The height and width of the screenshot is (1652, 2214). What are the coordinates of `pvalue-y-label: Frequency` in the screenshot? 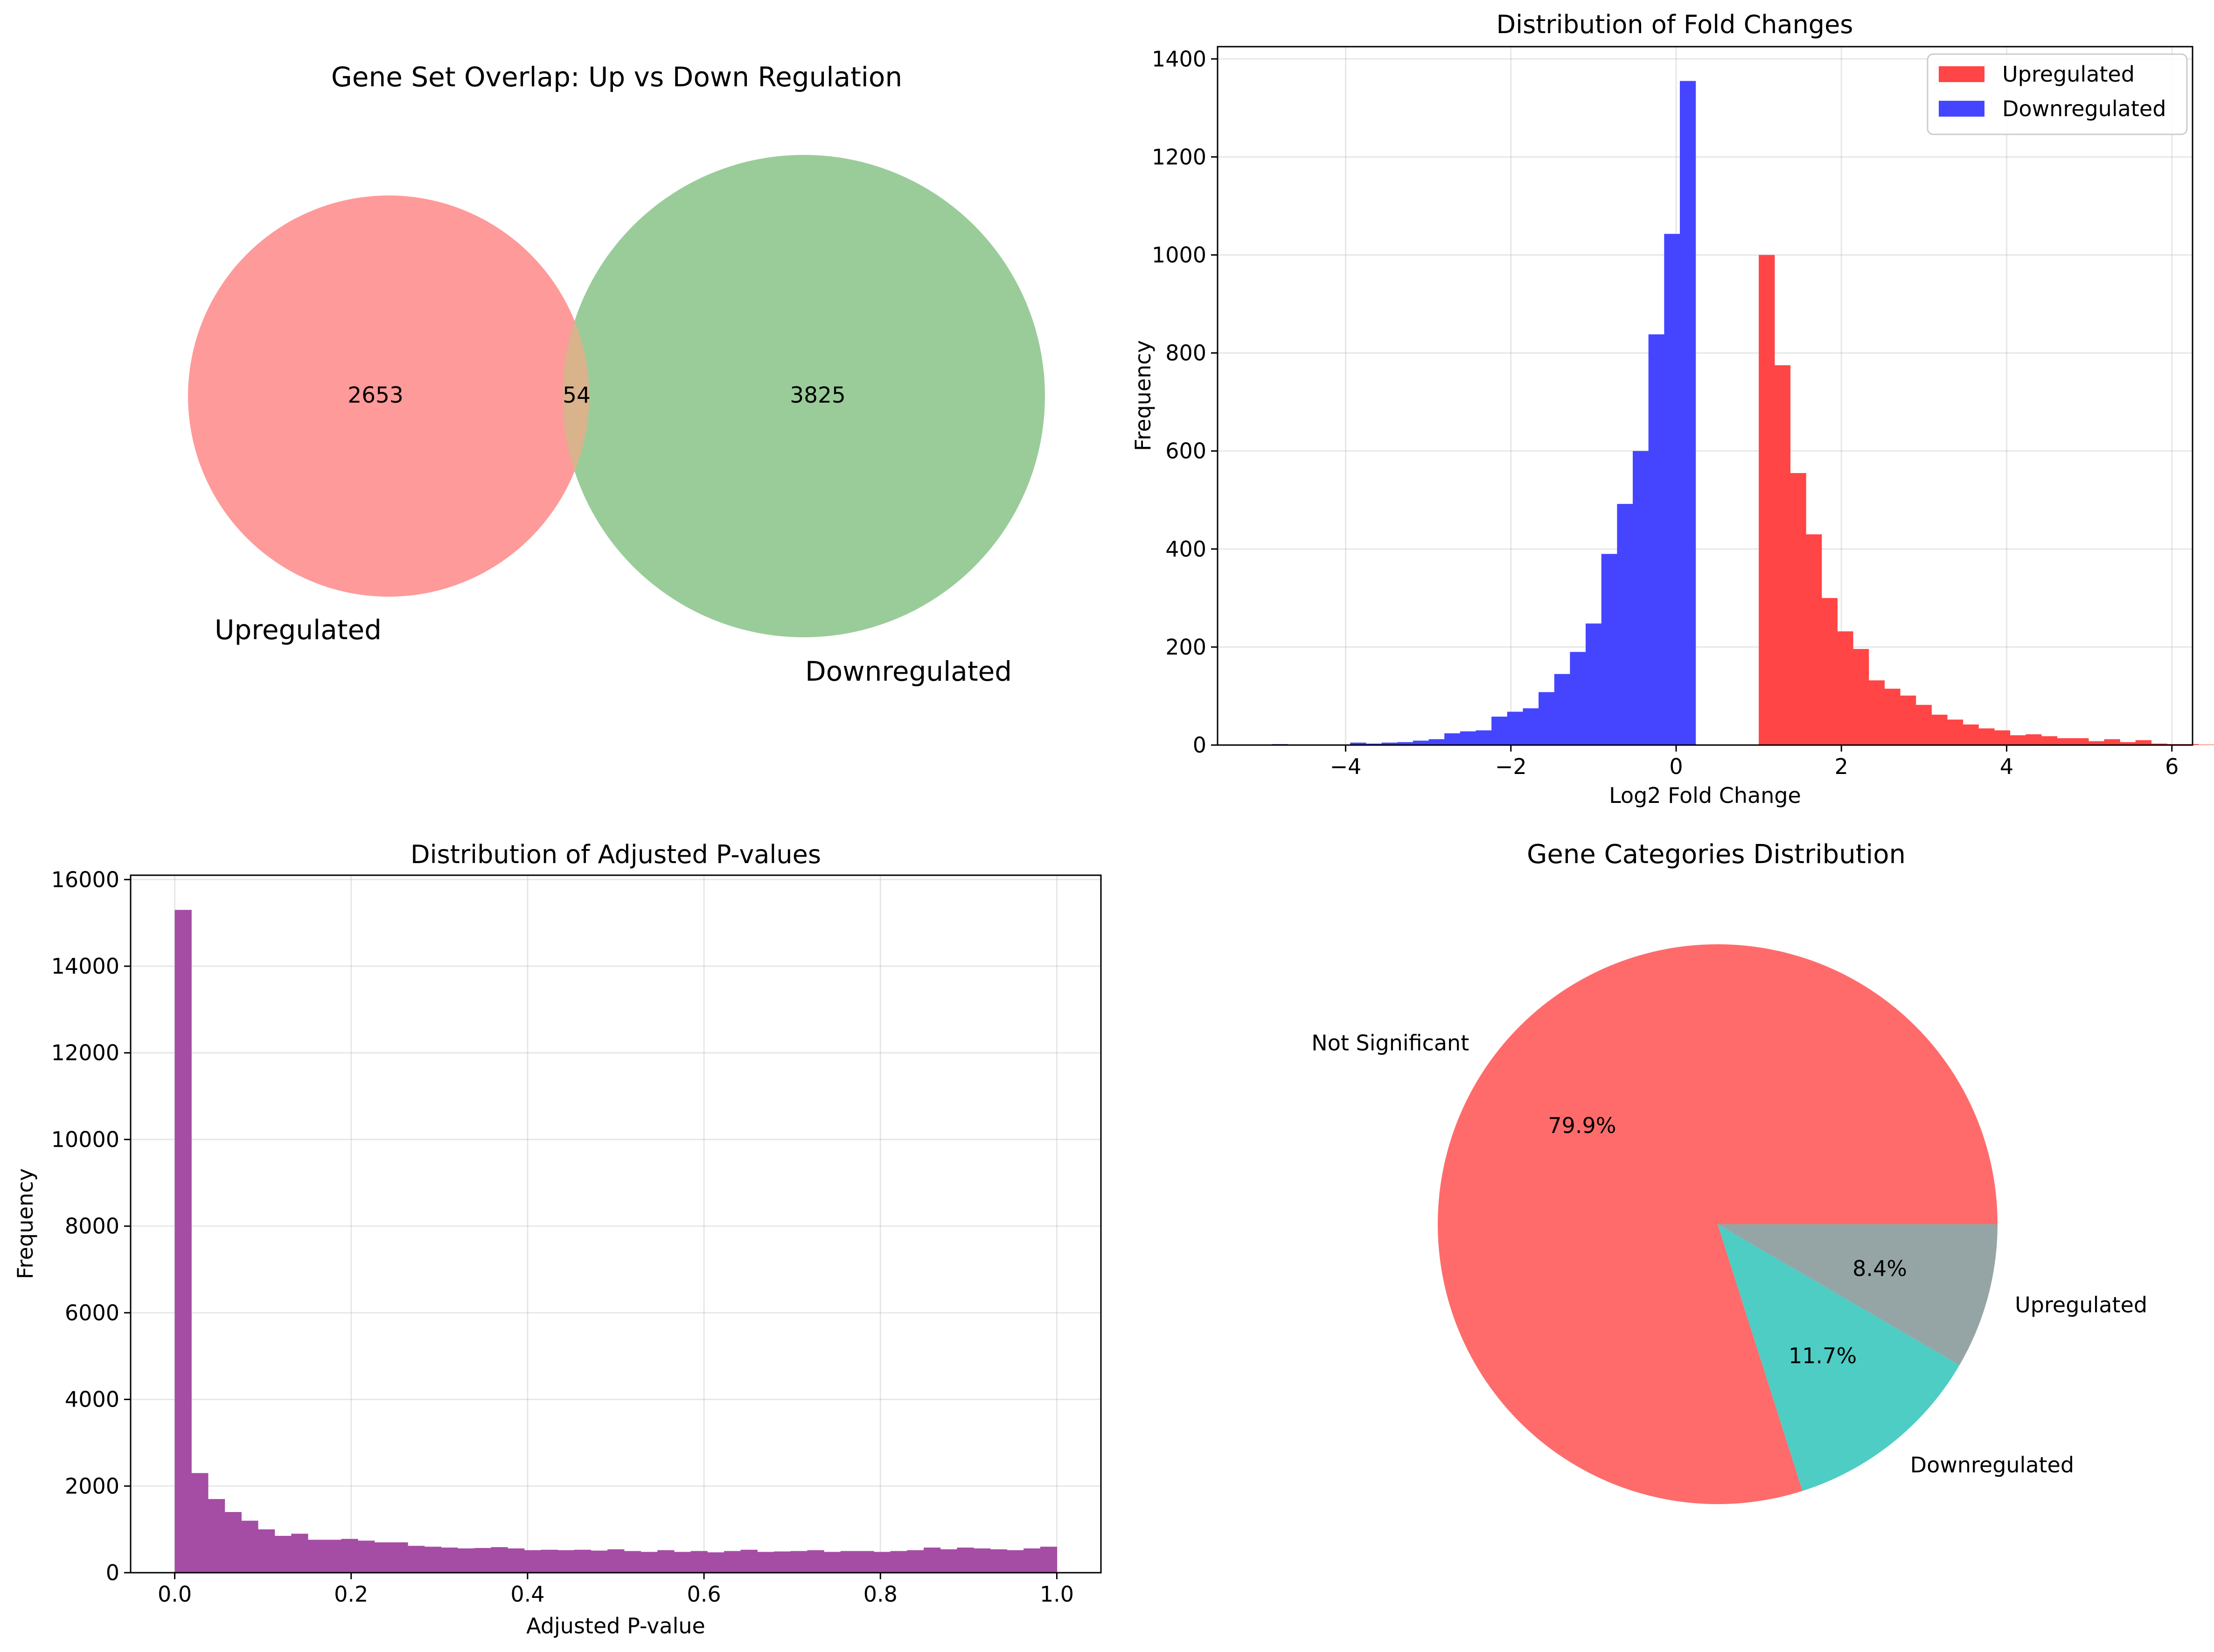 It's located at (25, 1223).